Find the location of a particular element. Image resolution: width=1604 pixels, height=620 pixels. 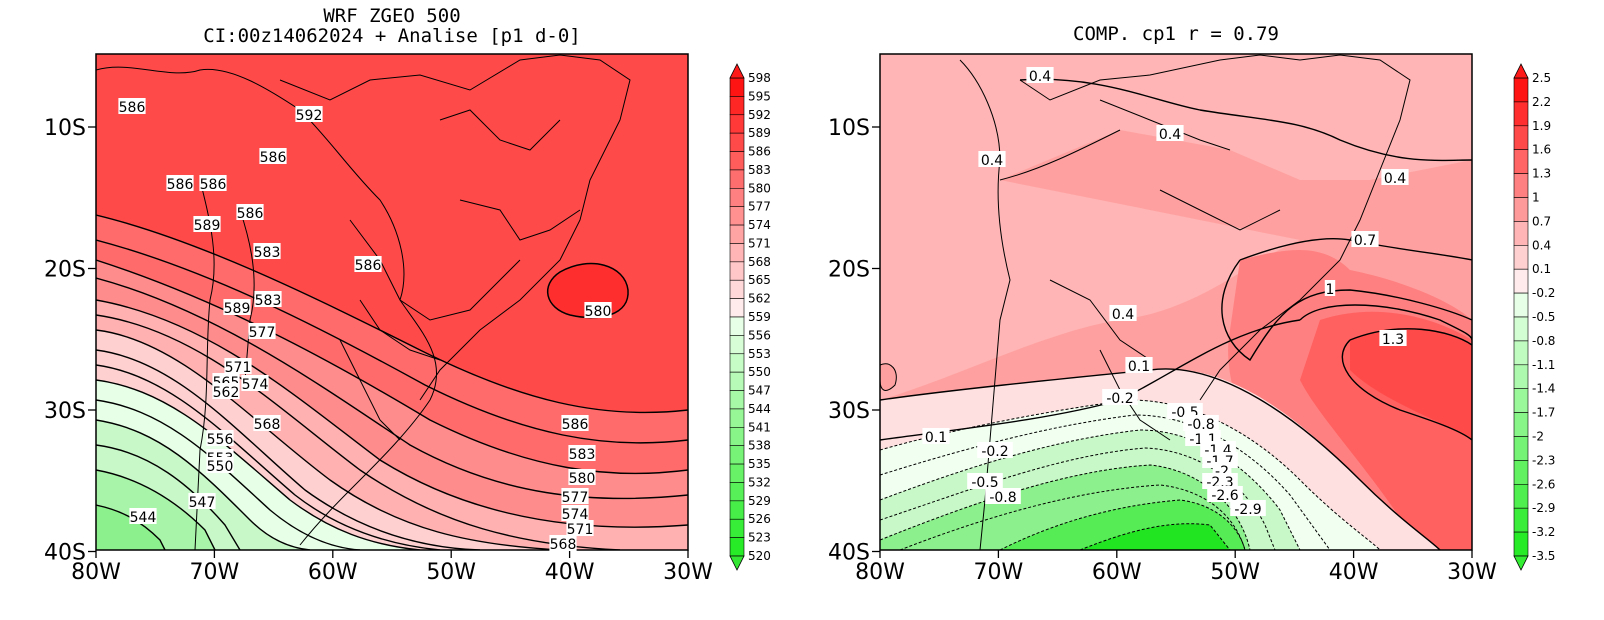

left-colorbar-label: 535 is located at coordinates (759, 464).